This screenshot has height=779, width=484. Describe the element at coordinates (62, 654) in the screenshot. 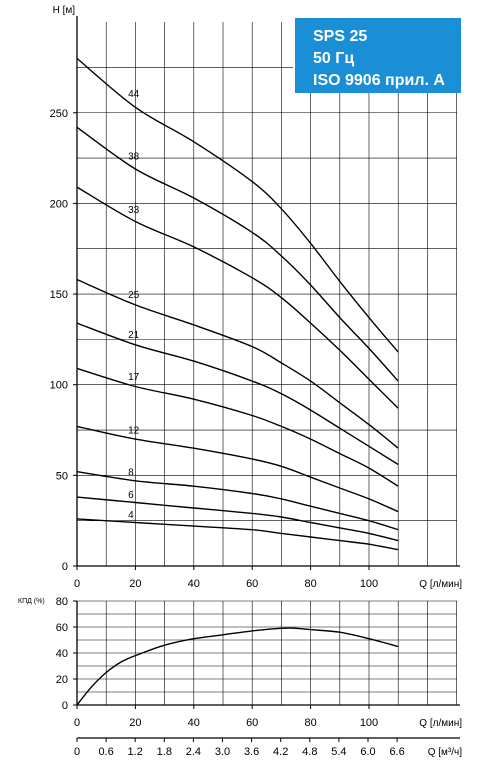

I see `y-tick-label: 40` at that location.